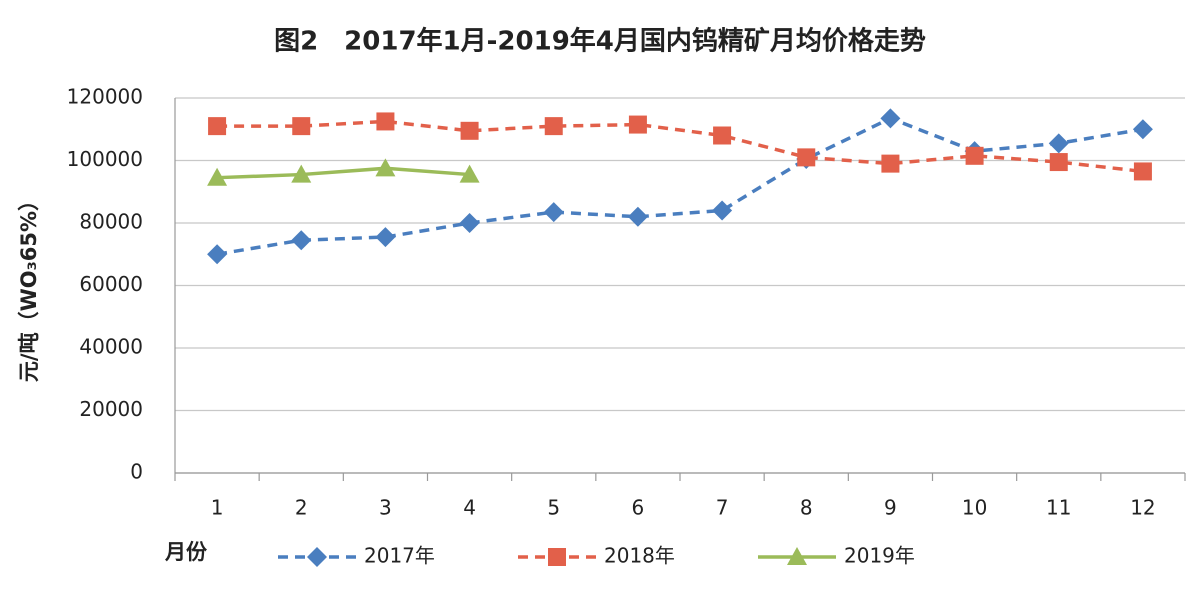  I want to click on x-tick-label: 7, so click(722, 508).